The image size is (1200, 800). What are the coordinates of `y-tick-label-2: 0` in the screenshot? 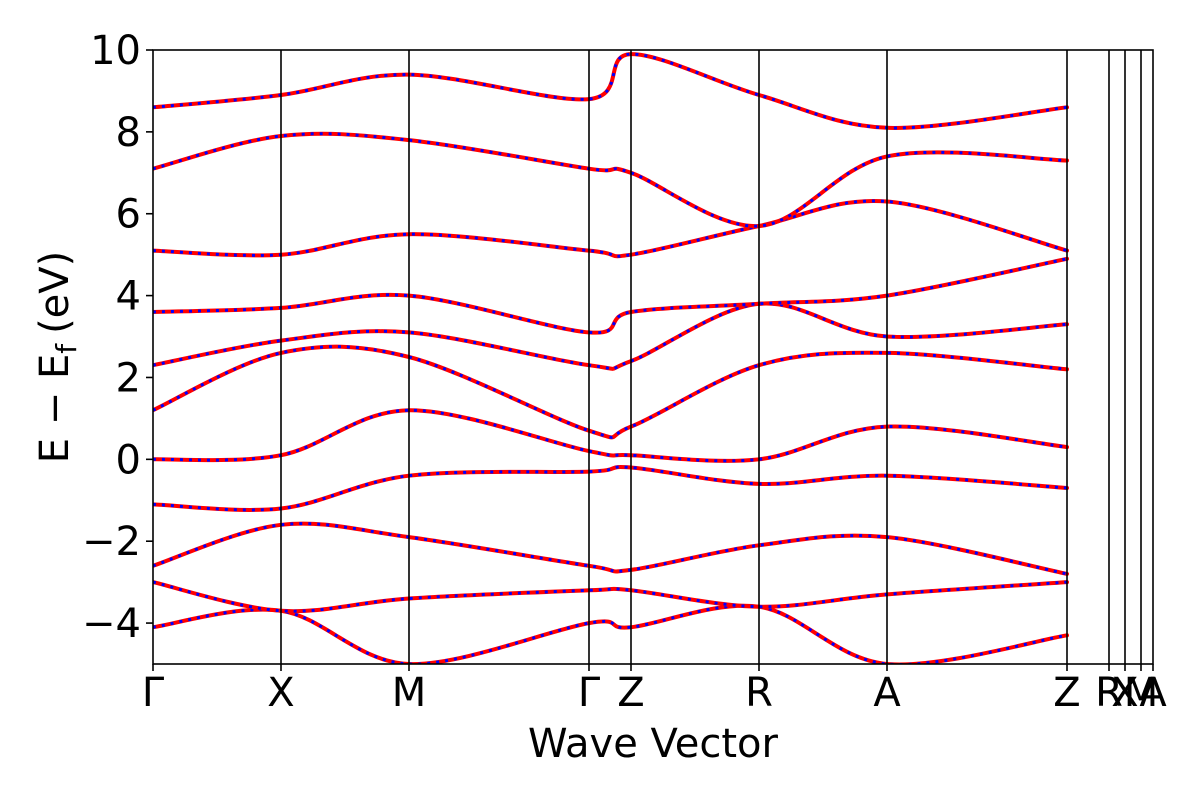 It's located at (128, 460).